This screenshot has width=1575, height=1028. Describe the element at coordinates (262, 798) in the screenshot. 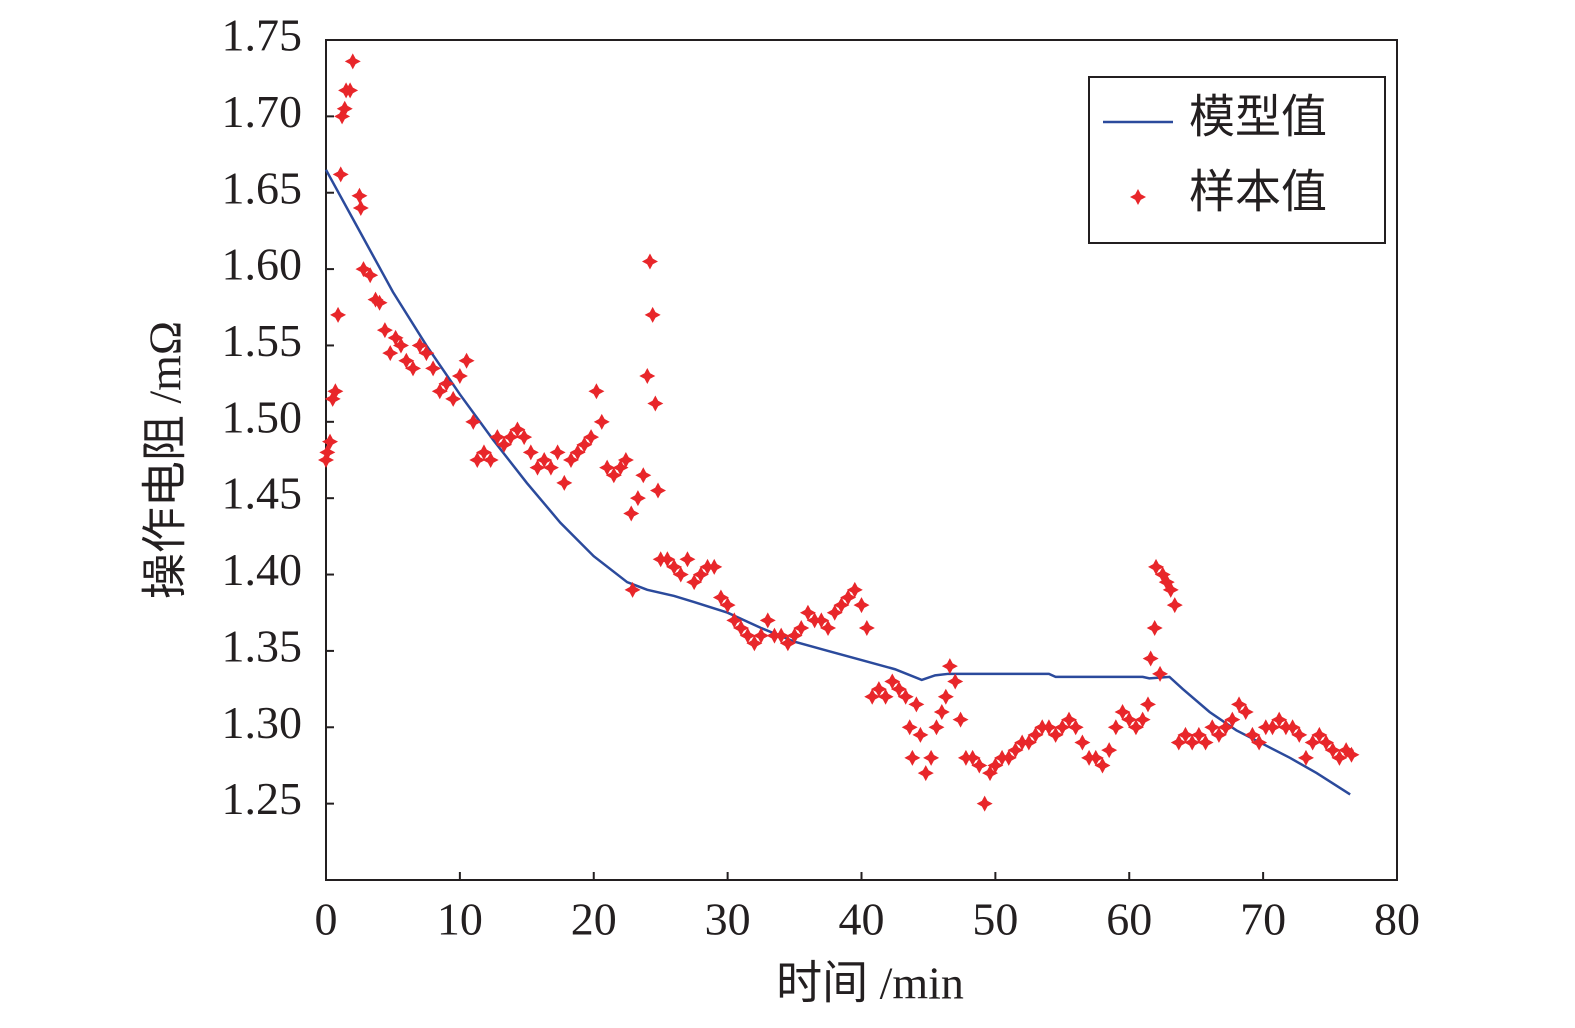

I see `y-tick-label: 1.25` at that location.